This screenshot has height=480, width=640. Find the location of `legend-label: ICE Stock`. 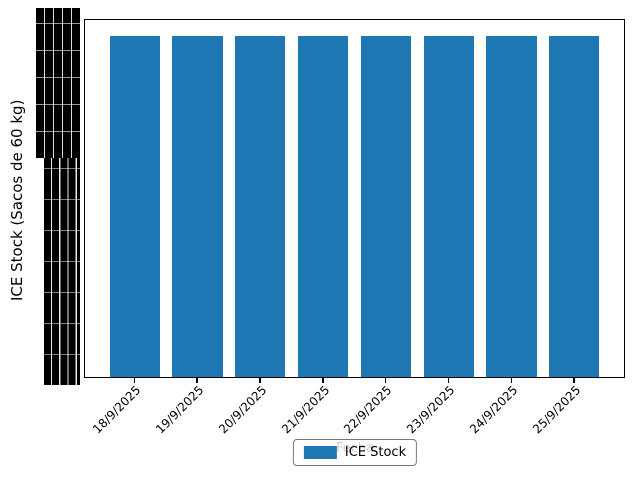

legend-label: ICE Stock is located at coordinates (375, 452).